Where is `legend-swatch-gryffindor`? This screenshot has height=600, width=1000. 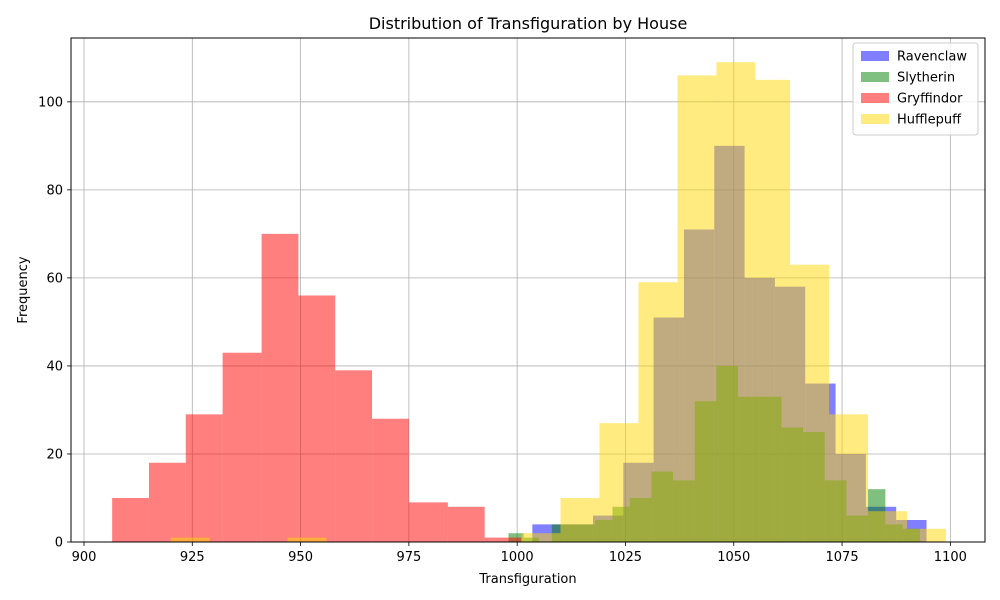 legend-swatch-gryffindor is located at coordinates (875, 98).